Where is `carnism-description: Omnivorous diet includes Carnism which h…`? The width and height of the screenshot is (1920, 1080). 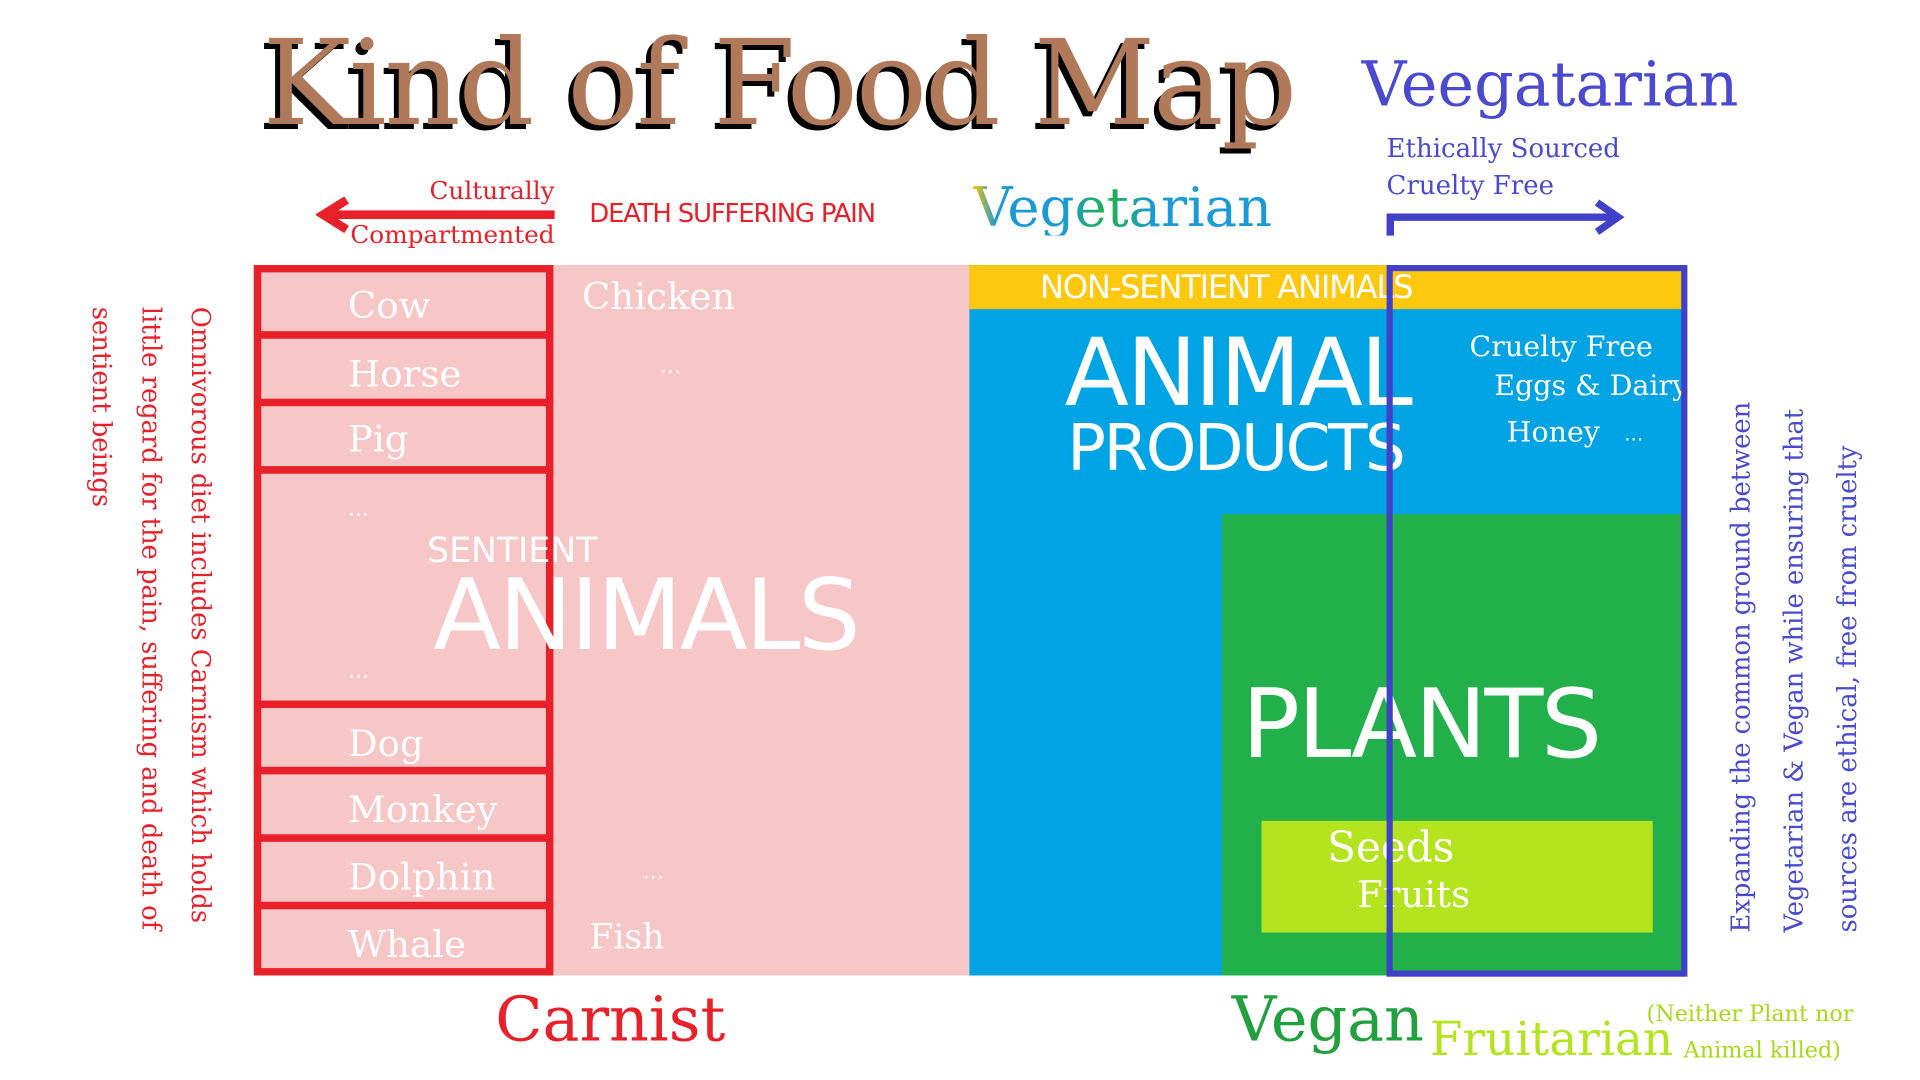
carnism-description: Omnivorous diet includes Carnism which h… is located at coordinates (151, 618).